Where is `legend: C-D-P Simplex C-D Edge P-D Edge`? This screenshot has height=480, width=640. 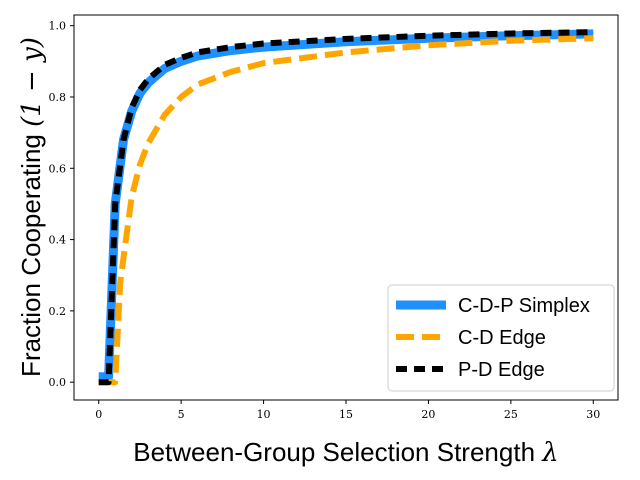
legend: C-D-P Simplex C-D Edge P-D Edge is located at coordinates (501, 338).